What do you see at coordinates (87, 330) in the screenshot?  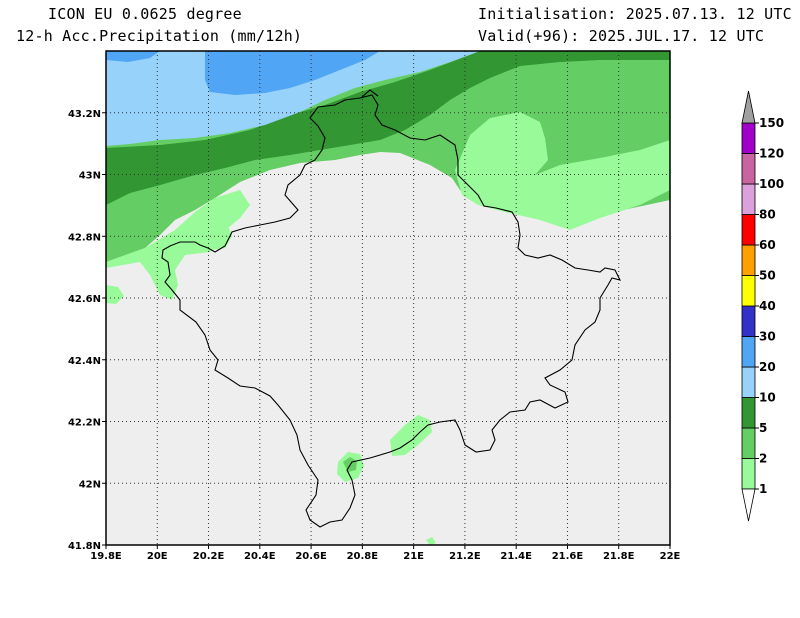 I see `lat-tick-labels: 41.8N 42N 42.2N 42.4N 42.6N 42.8N 43N 43.2N` at bounding box center [87, 330].